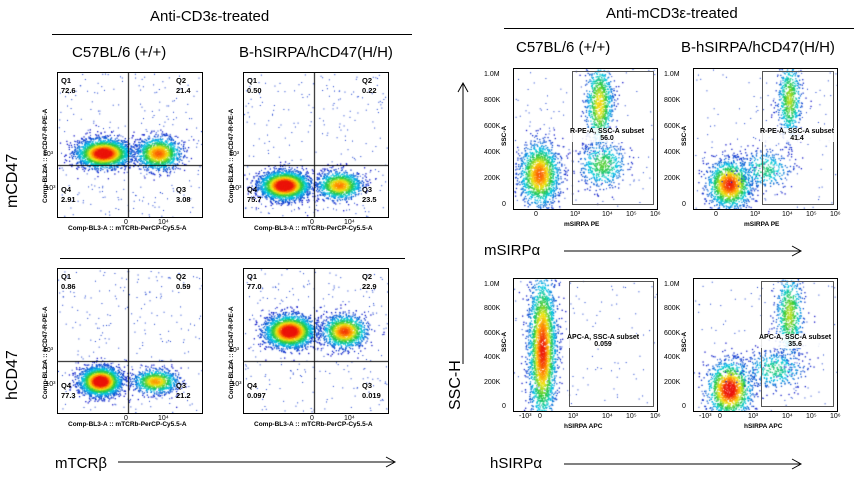 The image size is (866, 478). I want to click on gate-label: APC-A, SSC-A subset 35.6, so click(795, 341).